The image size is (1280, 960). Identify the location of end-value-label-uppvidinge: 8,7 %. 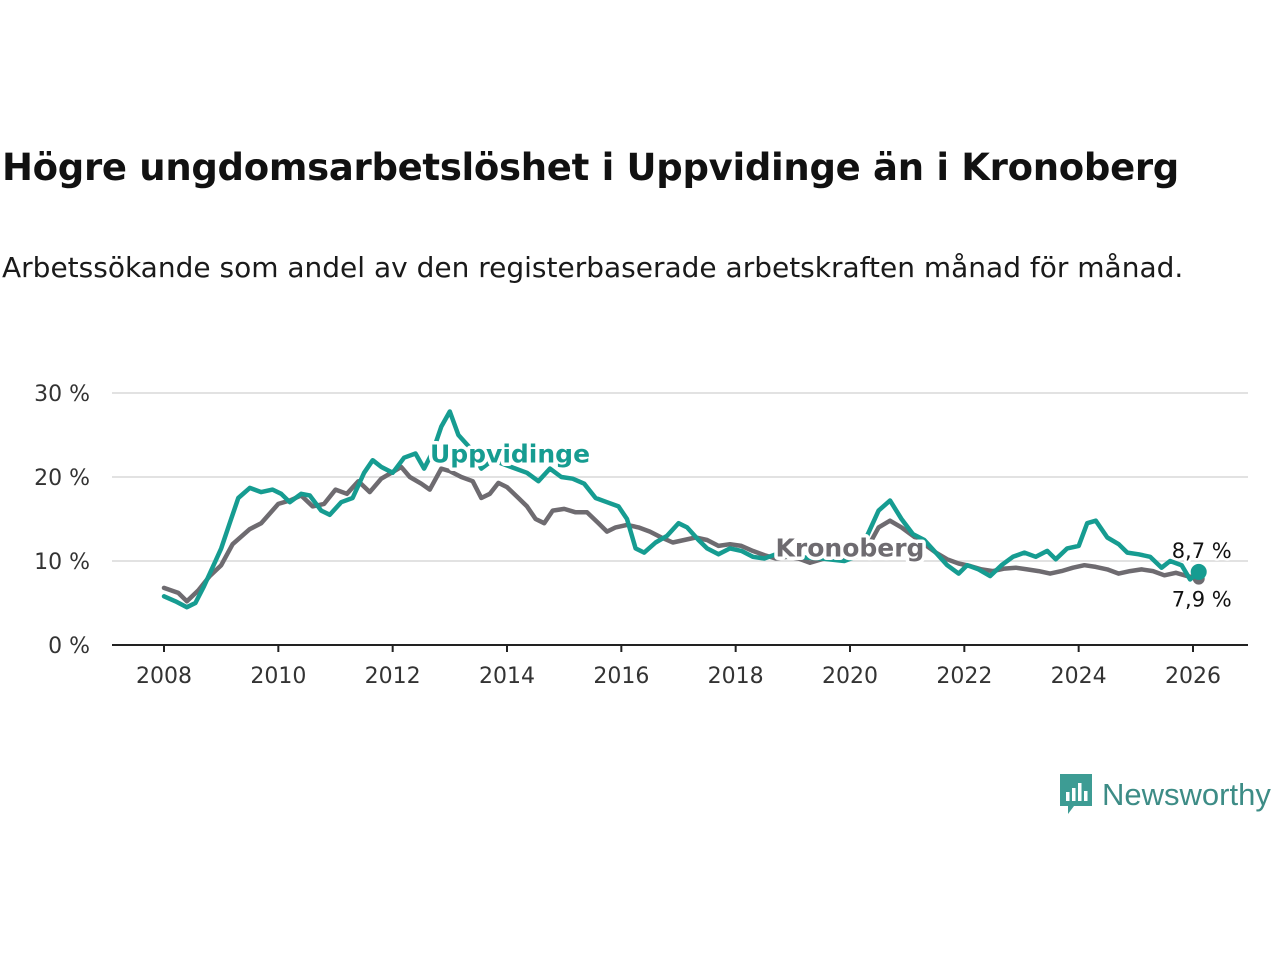
(1202, 551).